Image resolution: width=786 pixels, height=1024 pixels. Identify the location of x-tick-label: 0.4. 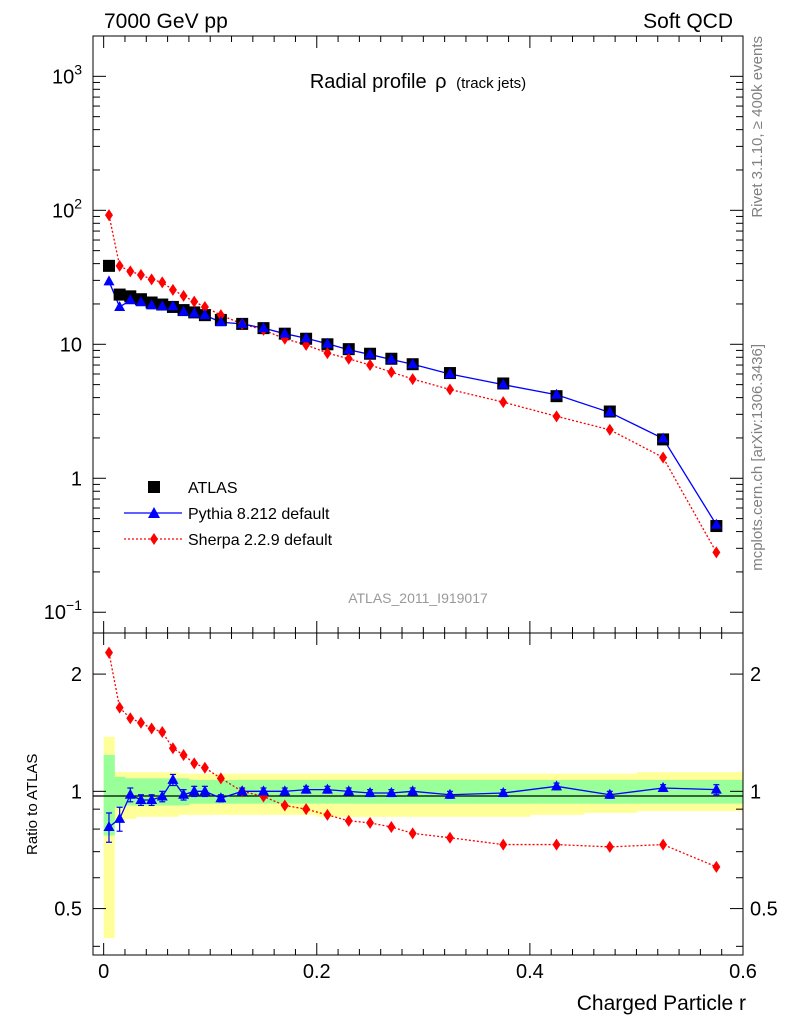
(530, 972).